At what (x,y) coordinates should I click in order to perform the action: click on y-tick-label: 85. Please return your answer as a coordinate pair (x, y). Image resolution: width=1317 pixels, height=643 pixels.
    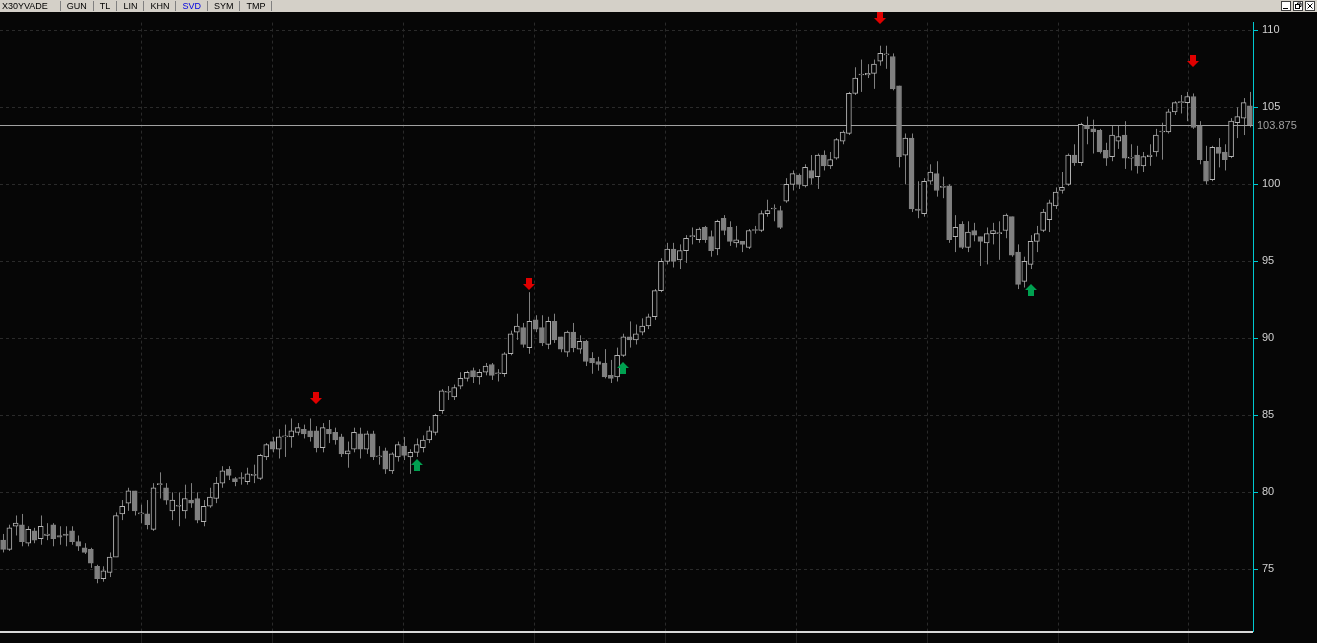
    Looking at the image, I should click on (1268, 414).